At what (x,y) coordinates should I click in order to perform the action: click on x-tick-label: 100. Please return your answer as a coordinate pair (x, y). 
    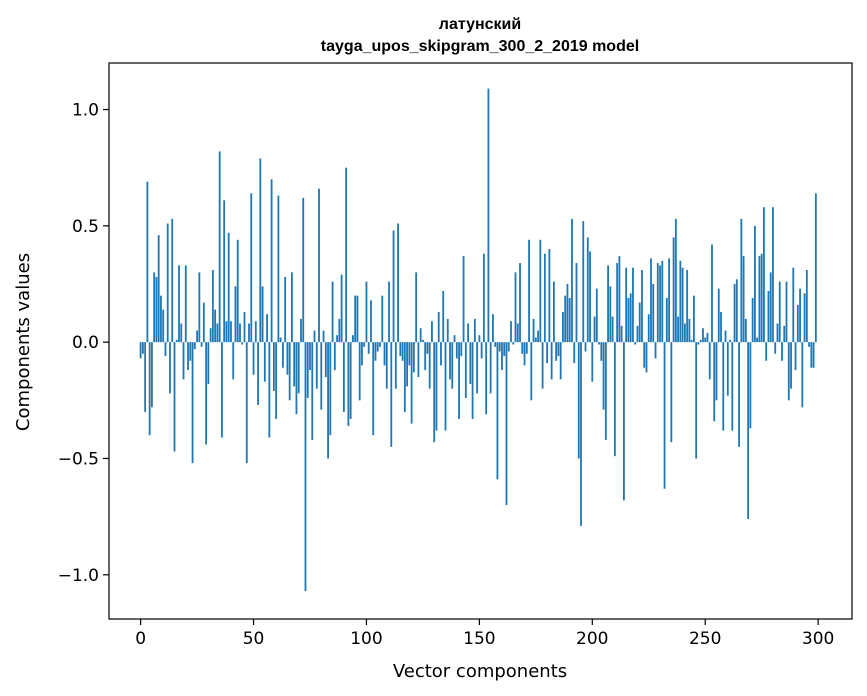
    Looking at the image, I should click on (366, 639).